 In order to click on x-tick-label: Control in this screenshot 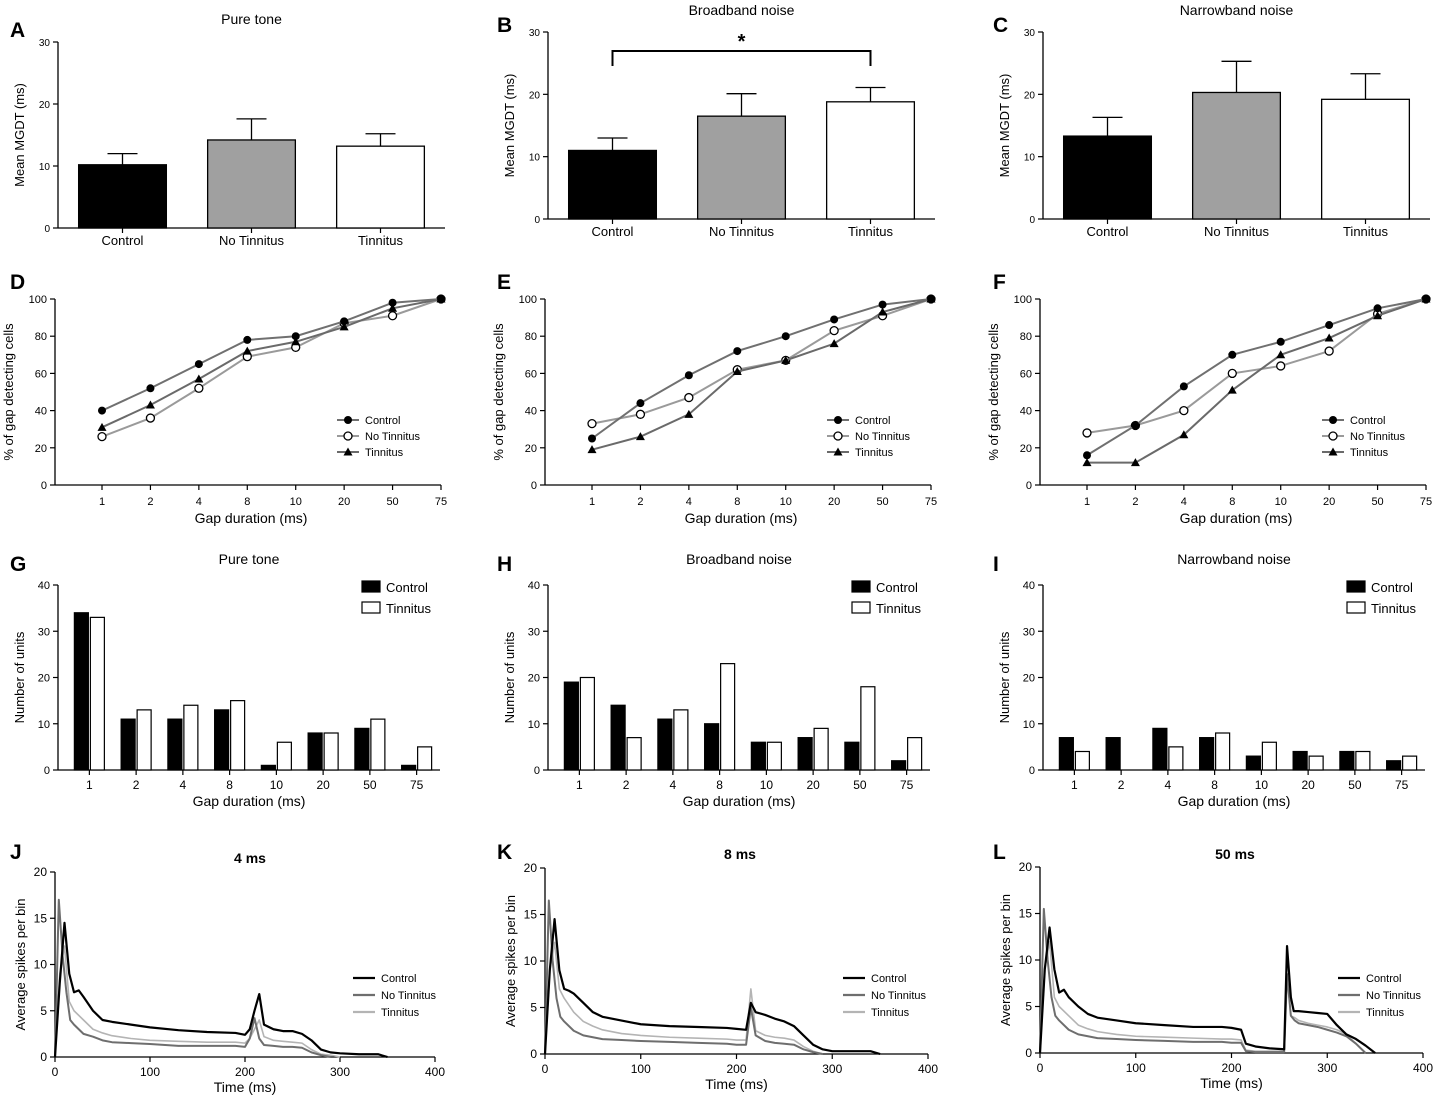, I will do `click(123, 240)`.